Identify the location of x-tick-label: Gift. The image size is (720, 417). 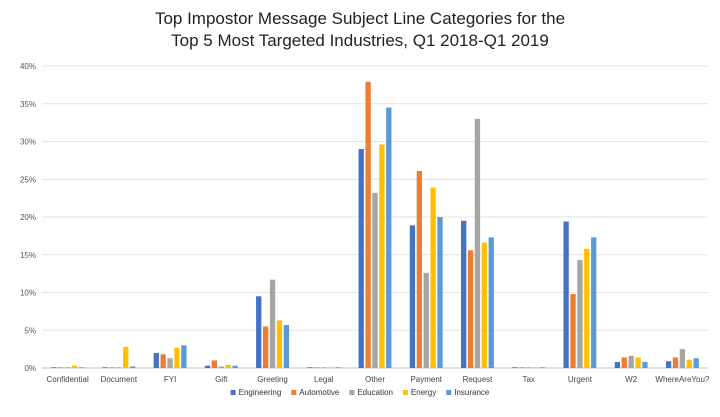
(221, 379).